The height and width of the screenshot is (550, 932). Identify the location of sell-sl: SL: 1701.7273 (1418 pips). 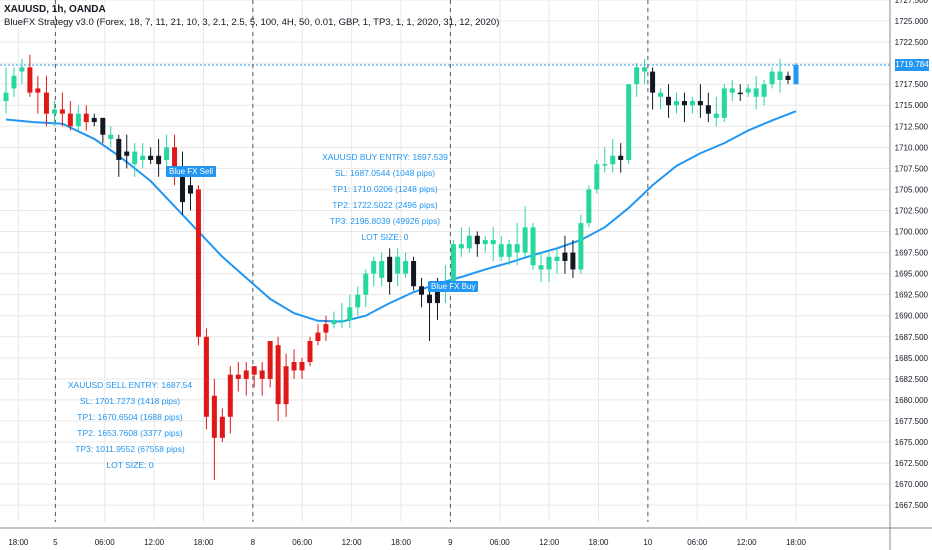
(130, 401).